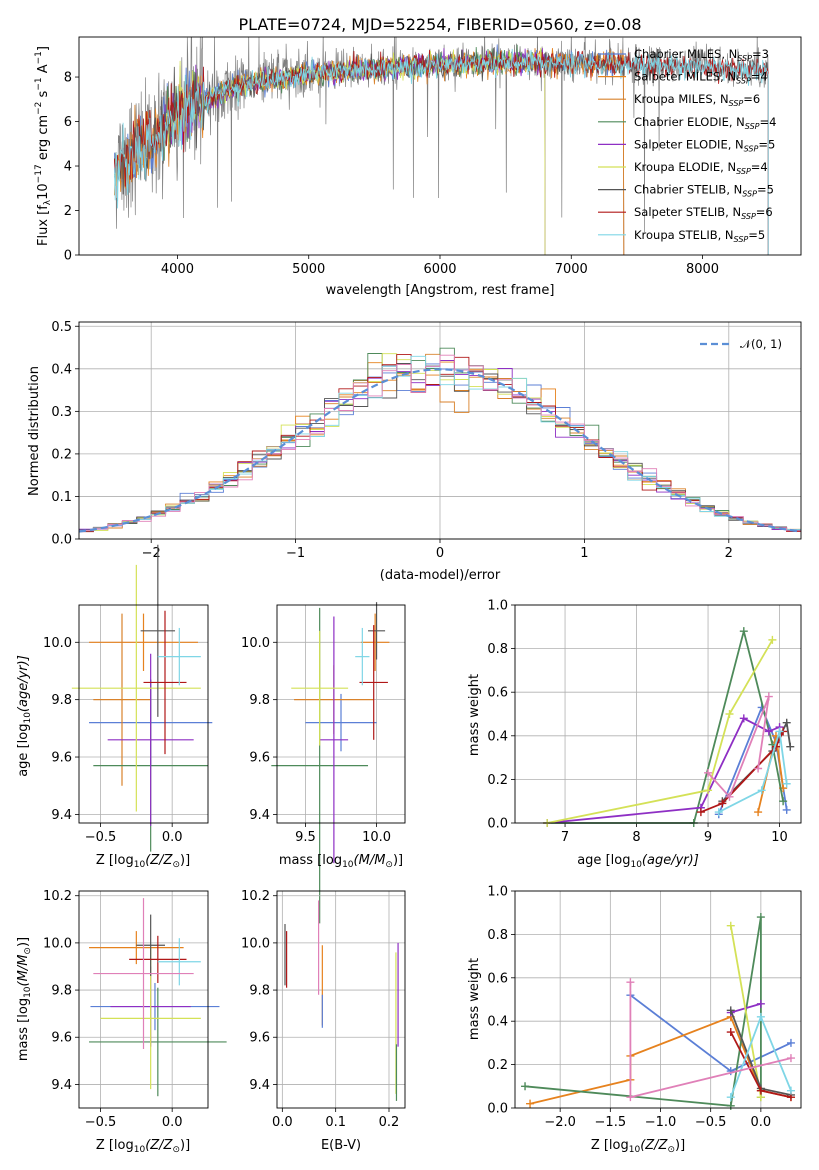 The width and height of the screenshot is (819, 1170). What do you see at coordinates (43, 146) in the screenshot?
I see `spectrum-ylabel: Flux [fλ10−17 erg cm−2 s−1 A−1]` at bounding box center [43, 146].